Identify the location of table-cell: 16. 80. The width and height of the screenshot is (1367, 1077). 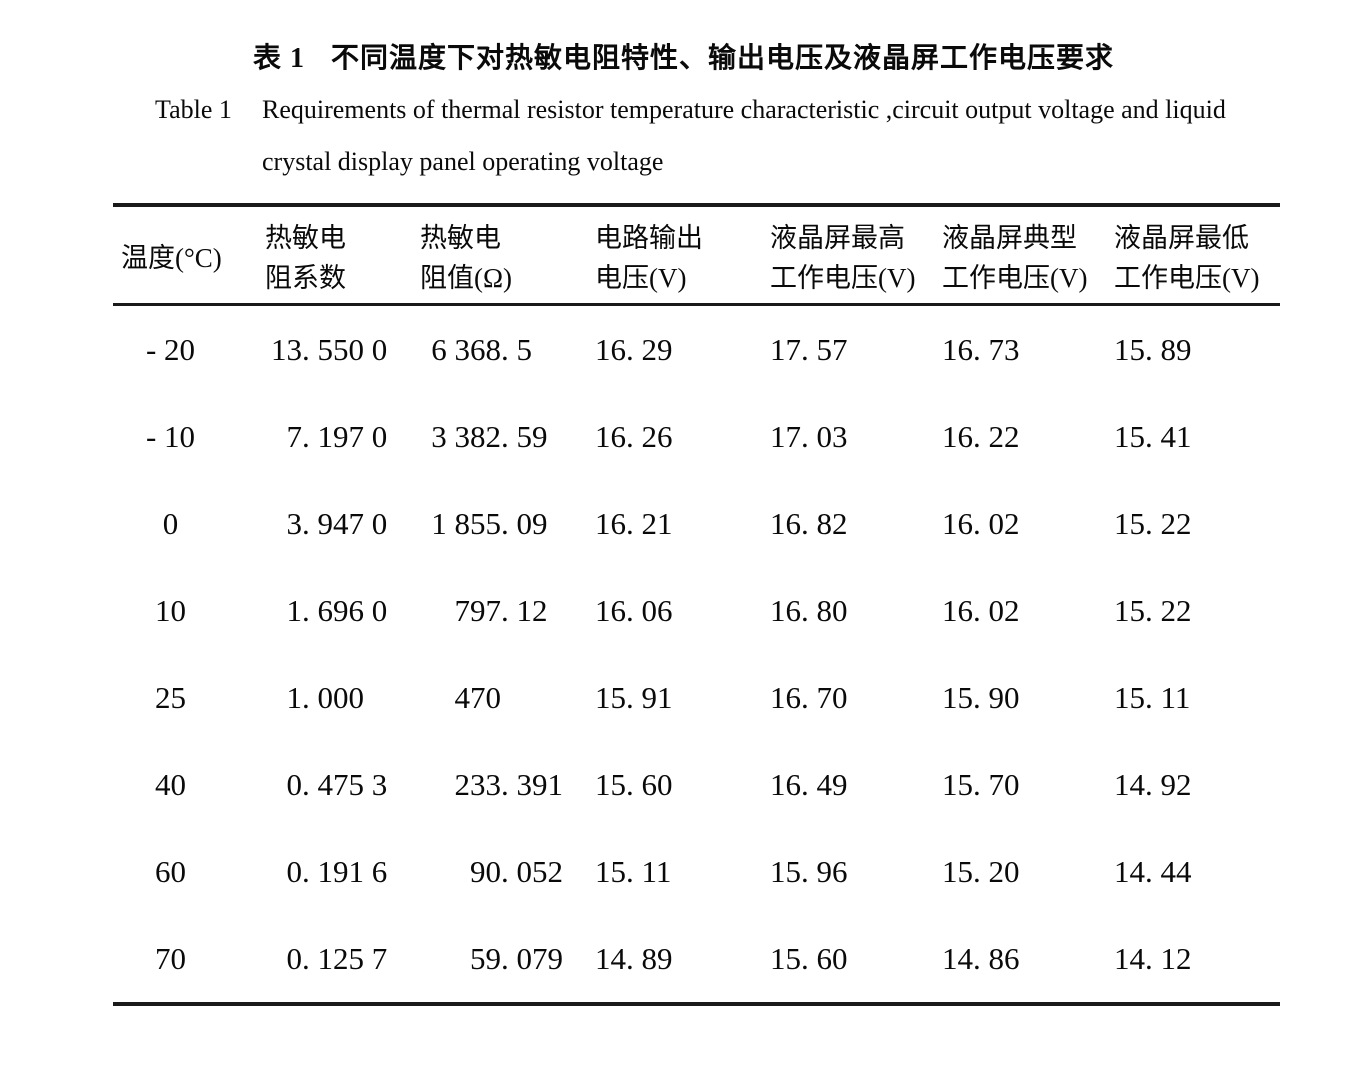
(809, 610).